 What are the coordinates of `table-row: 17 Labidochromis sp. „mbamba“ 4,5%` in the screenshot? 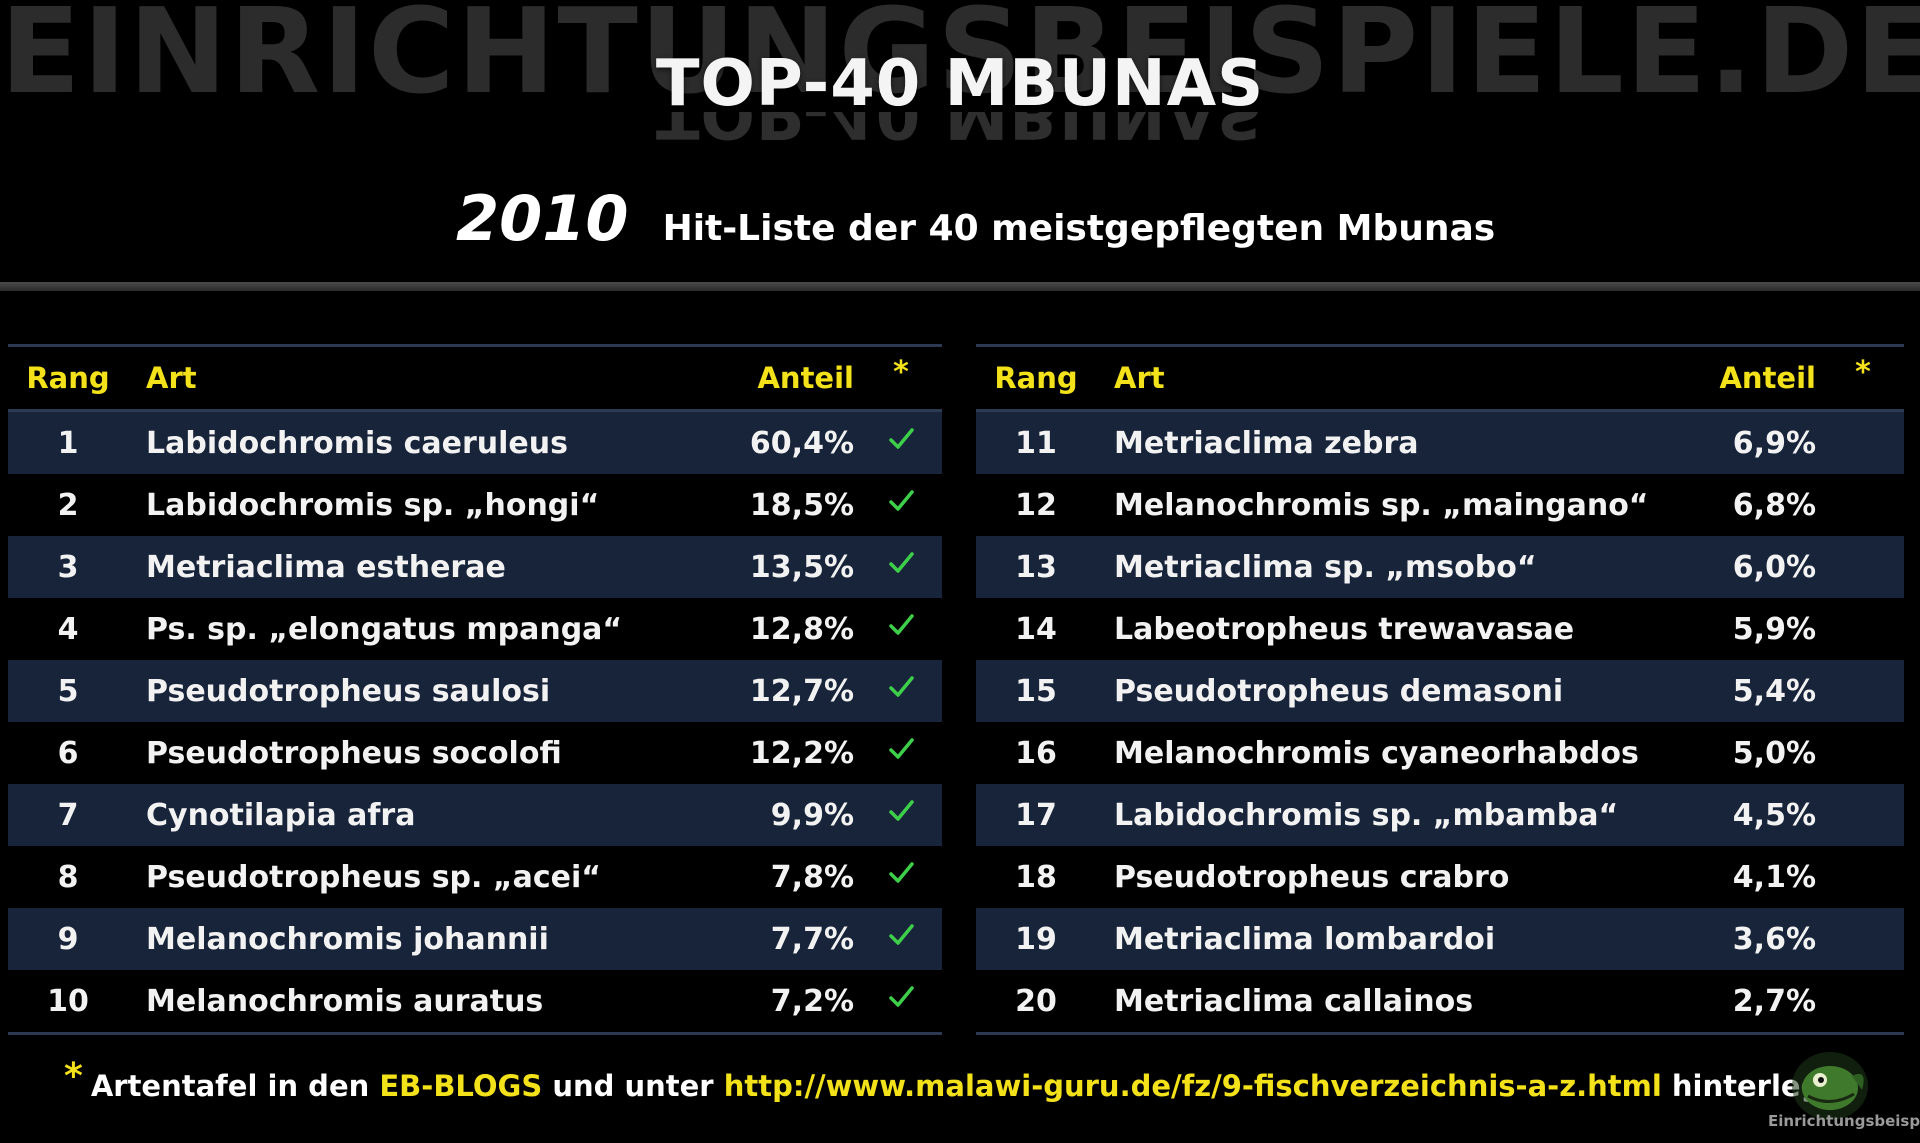 It's located at (1440, 815).